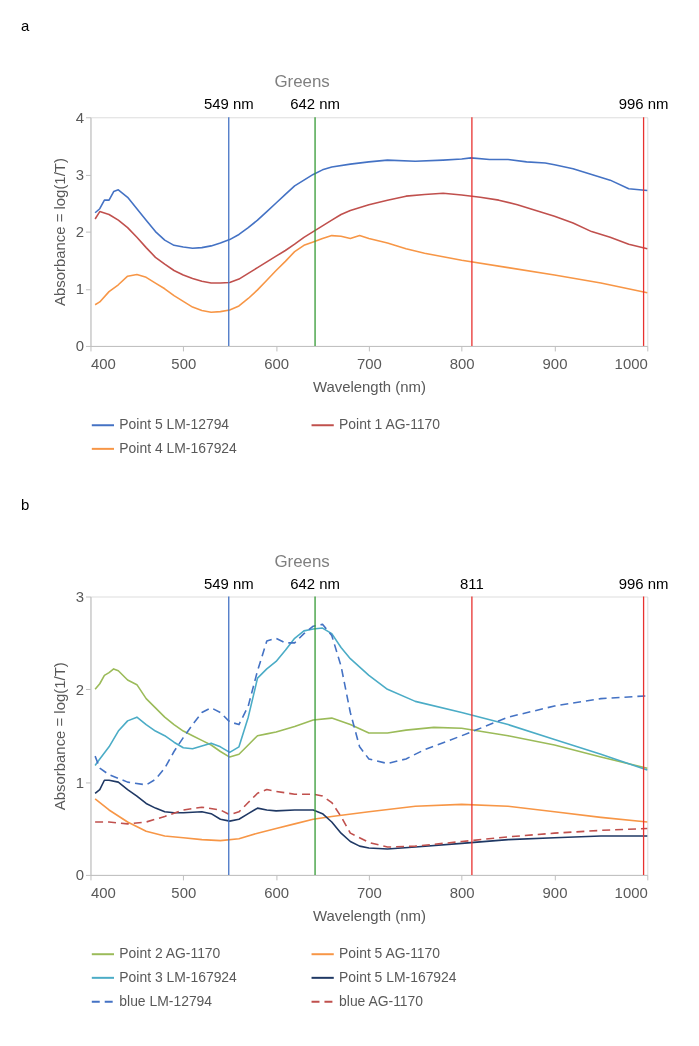 This screenshot has height=1046, width=699. I want to click on y-tick-label: 4, so click(80, 117).